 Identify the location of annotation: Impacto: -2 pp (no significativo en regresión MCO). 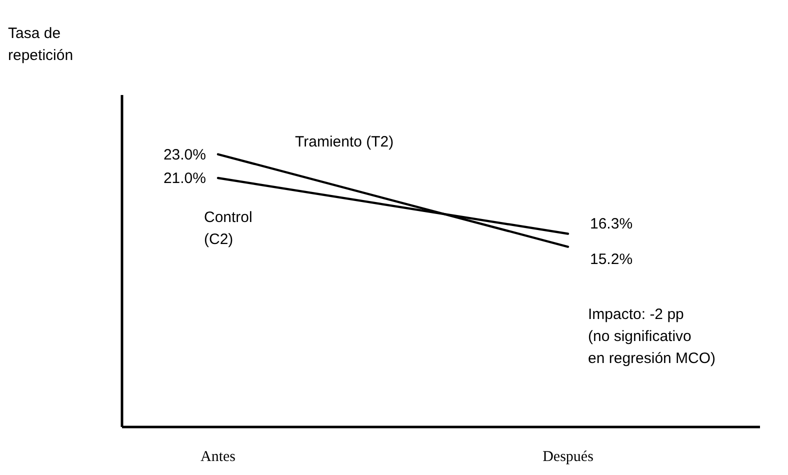
(652, 336).